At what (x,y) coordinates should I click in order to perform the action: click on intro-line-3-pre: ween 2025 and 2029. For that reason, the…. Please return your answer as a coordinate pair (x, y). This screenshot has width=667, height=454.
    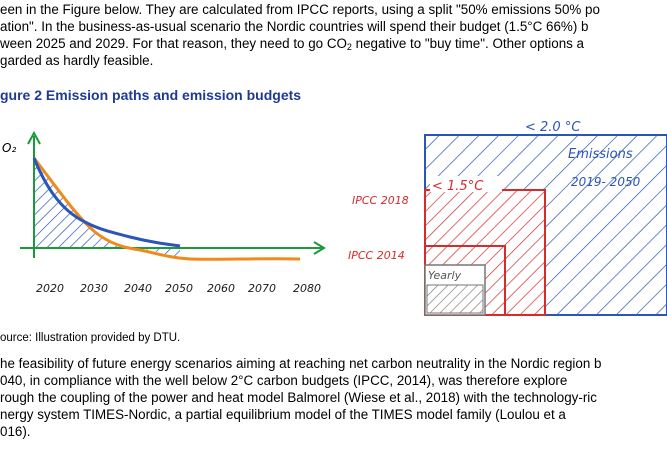
    Looking at the image, I should click on (173, 43).